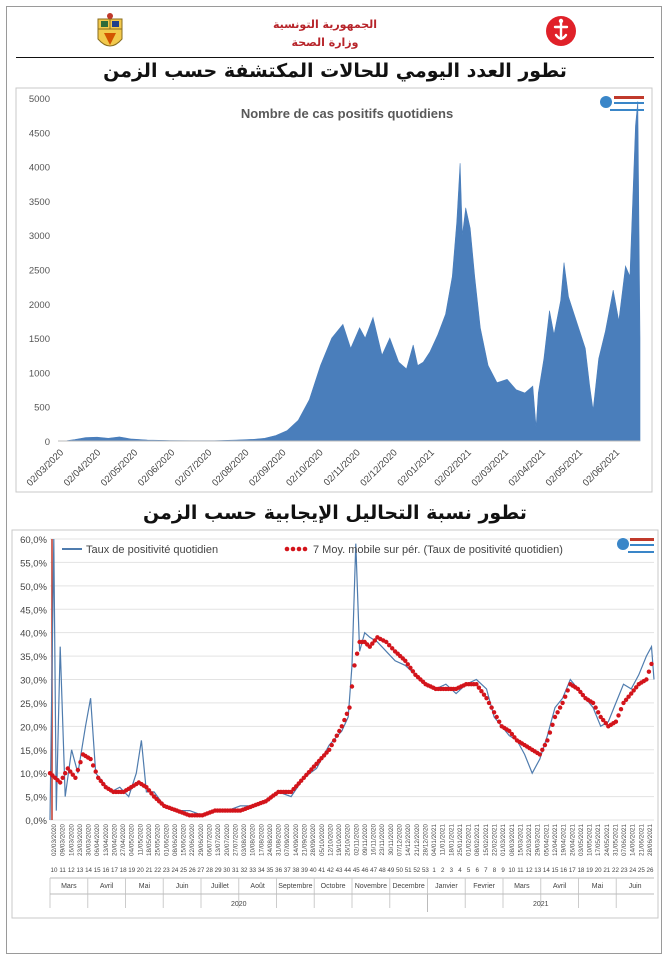 This screenshot has height=960, width=670. Describe the element at coordinates (220, 886) in the screenshot. I see `month-label: Juillet` at that location.